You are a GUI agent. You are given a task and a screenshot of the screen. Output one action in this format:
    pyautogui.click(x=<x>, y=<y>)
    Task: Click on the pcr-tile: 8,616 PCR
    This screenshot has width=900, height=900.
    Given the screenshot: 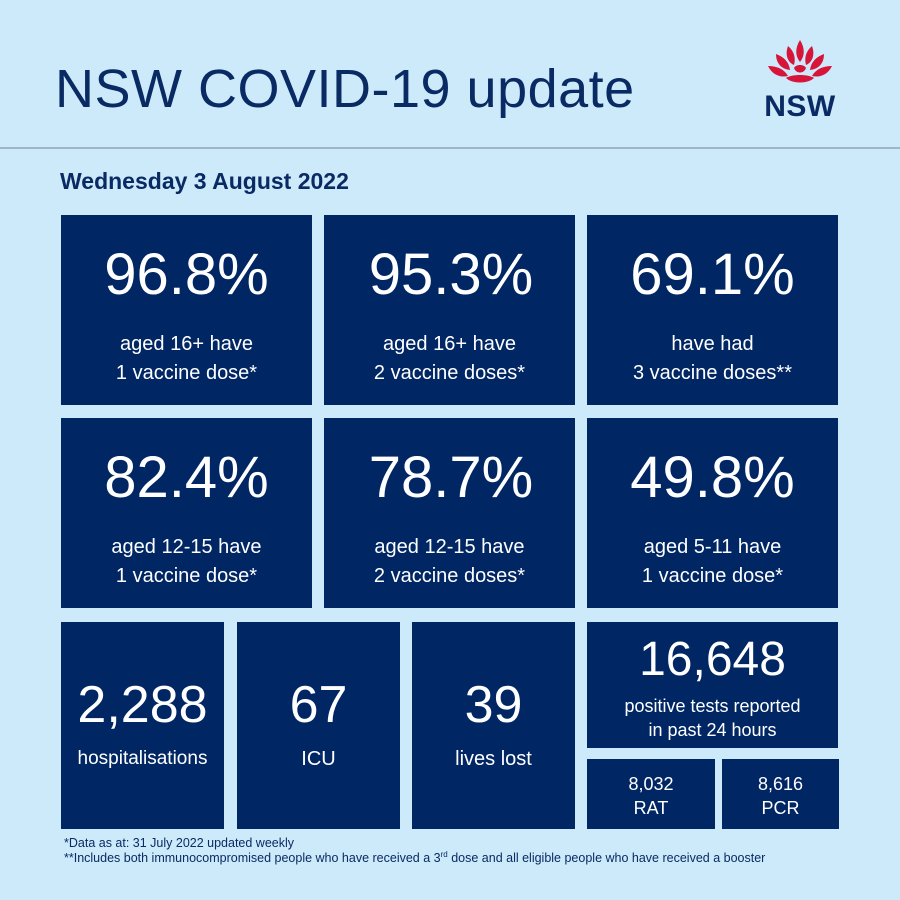 What is the action you would take?
    pyautogui.click(x=780, y=794)
    